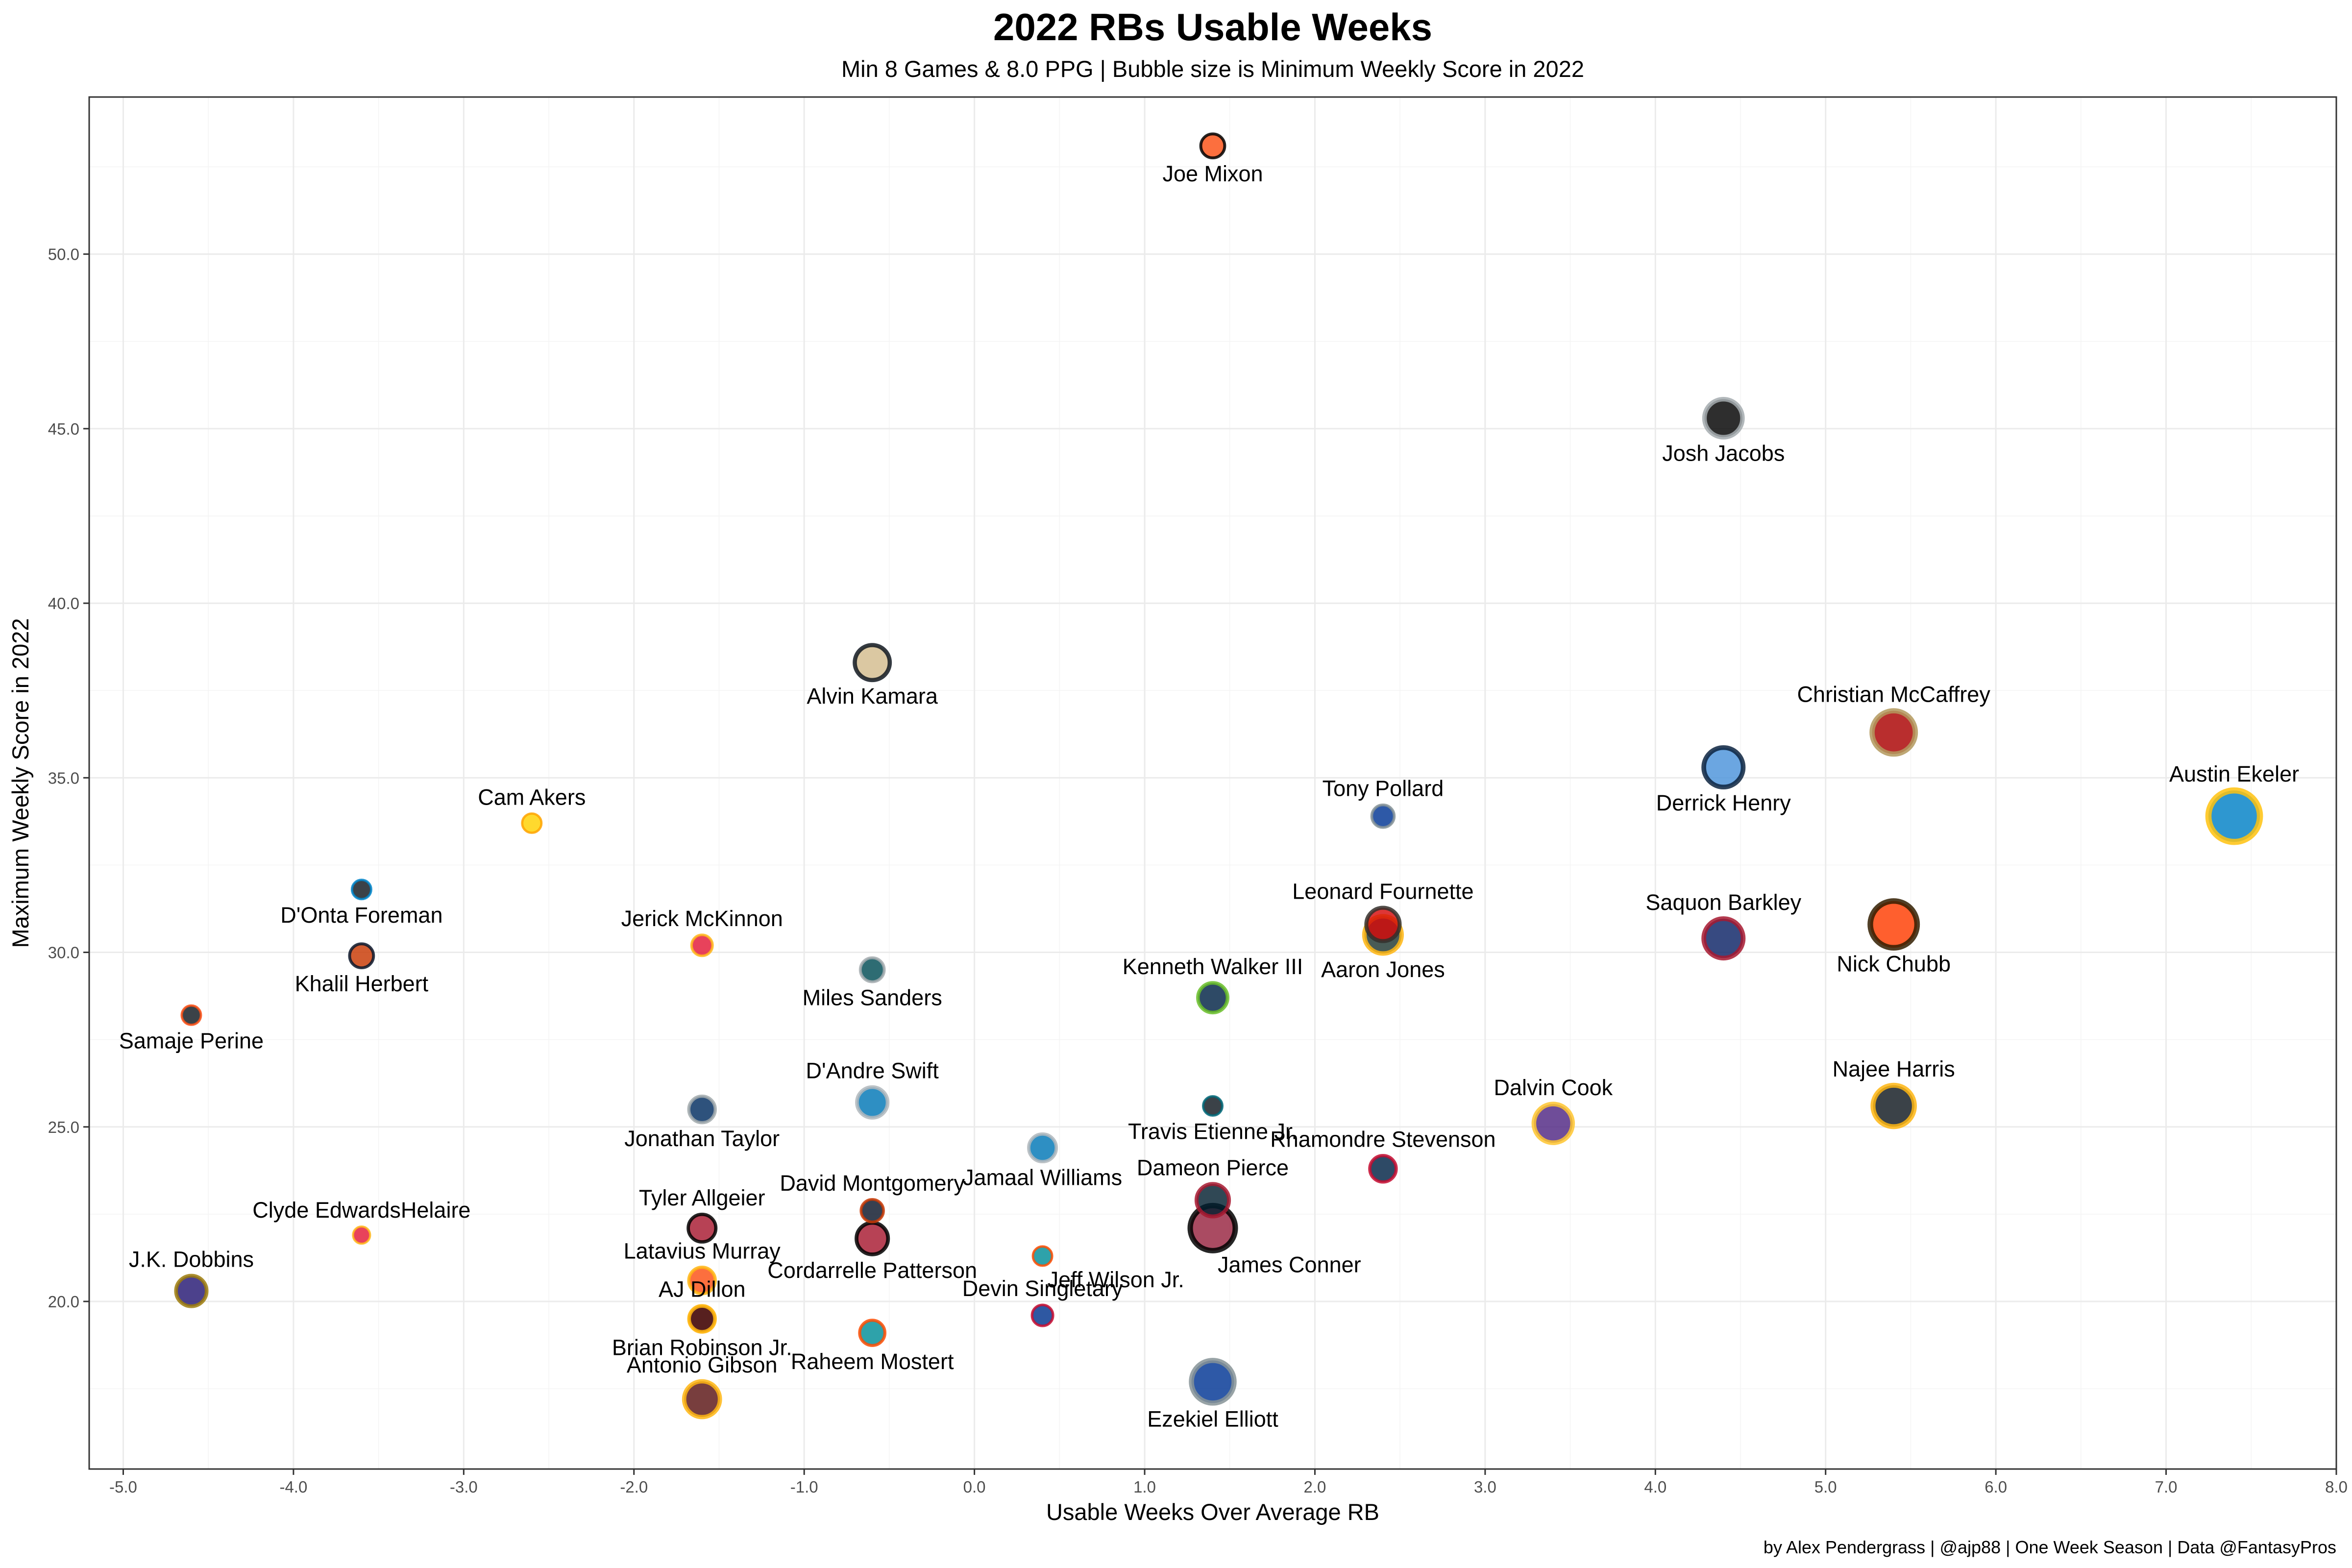 This screenshot has height=1568, width=2352. Describe the element at coordinates (63, 603) in the screenshot. I see `y-tick-label: 40.0` at that location.